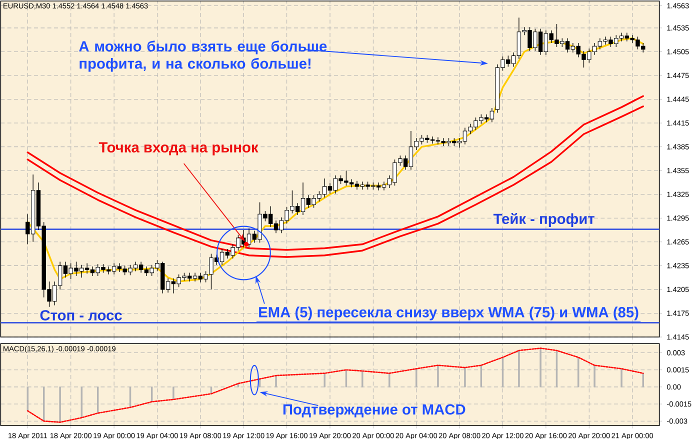  What do you see at coordinates (374, 411) in the screenshot?
I see `annotation: Подтверждение от MACD` at bounding box center [374, 411].